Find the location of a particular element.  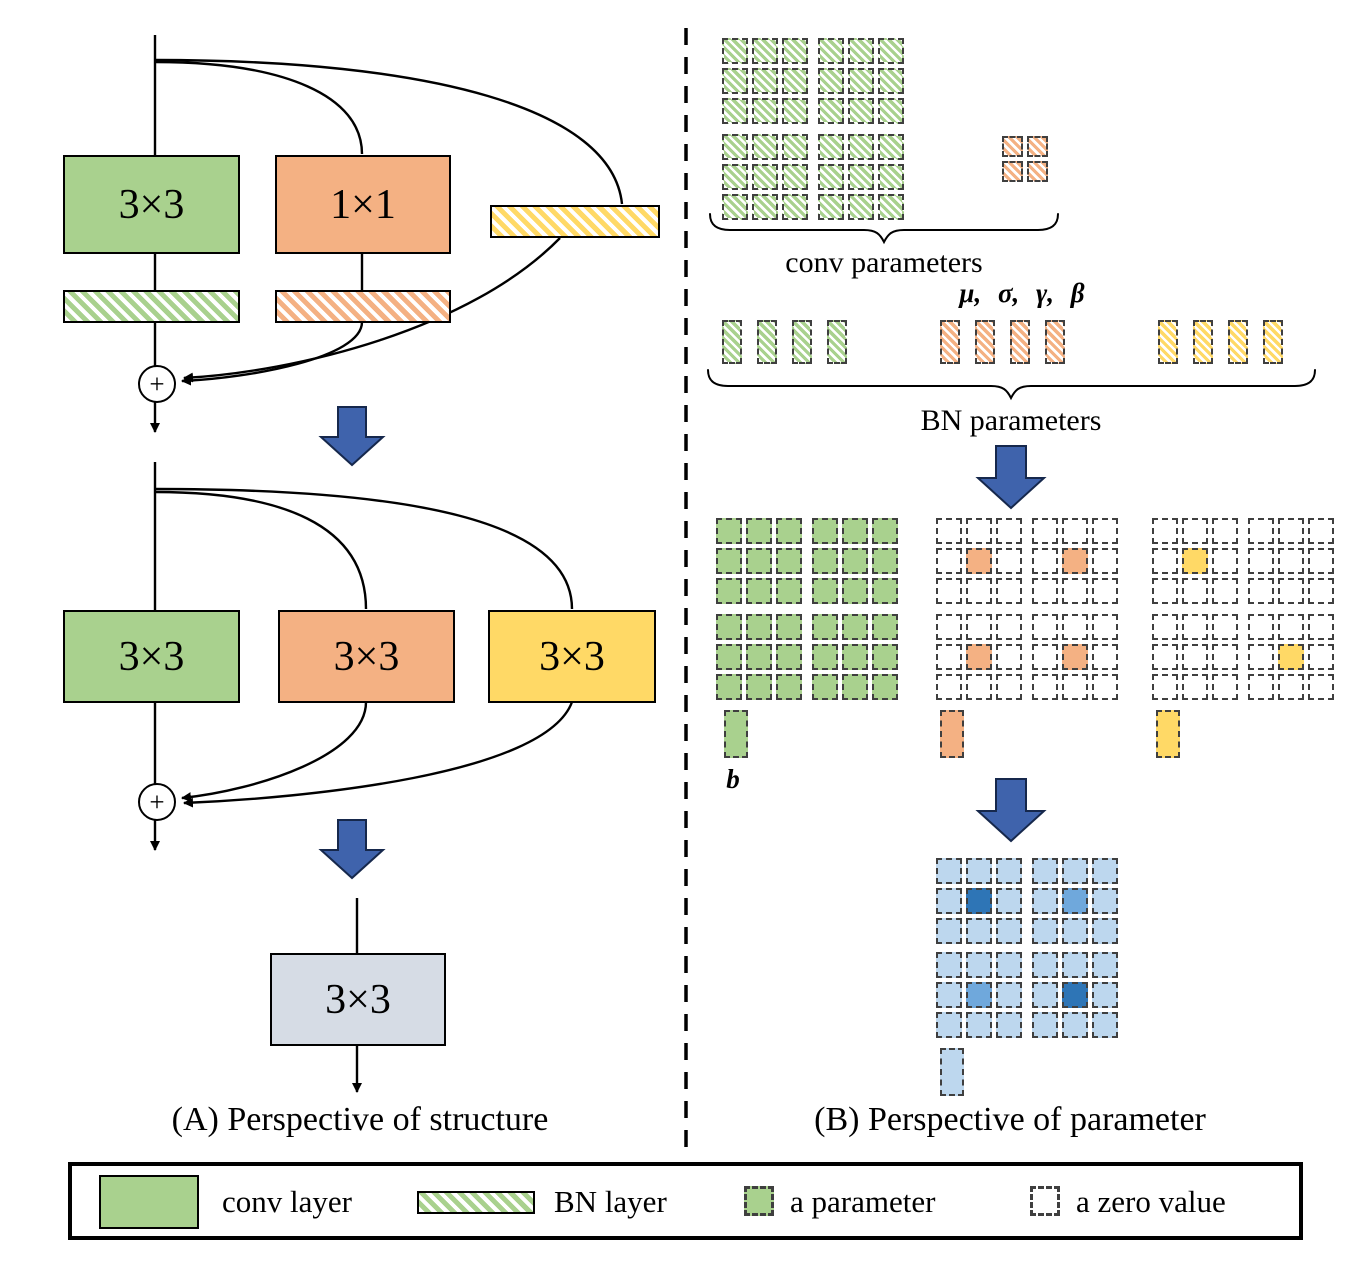

bn-parameter-bar-yellow is located at coordinates (1203, 342).